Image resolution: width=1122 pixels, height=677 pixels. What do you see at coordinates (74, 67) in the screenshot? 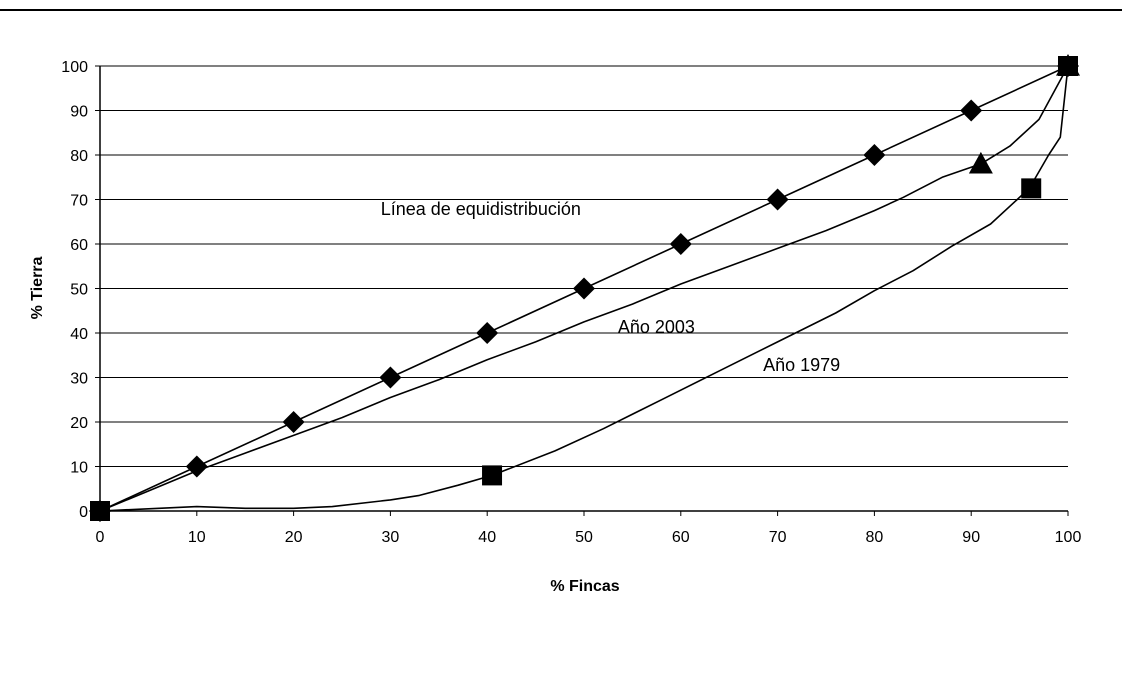
I see `y-tick-label: 100` at bounding box center [74, 67].